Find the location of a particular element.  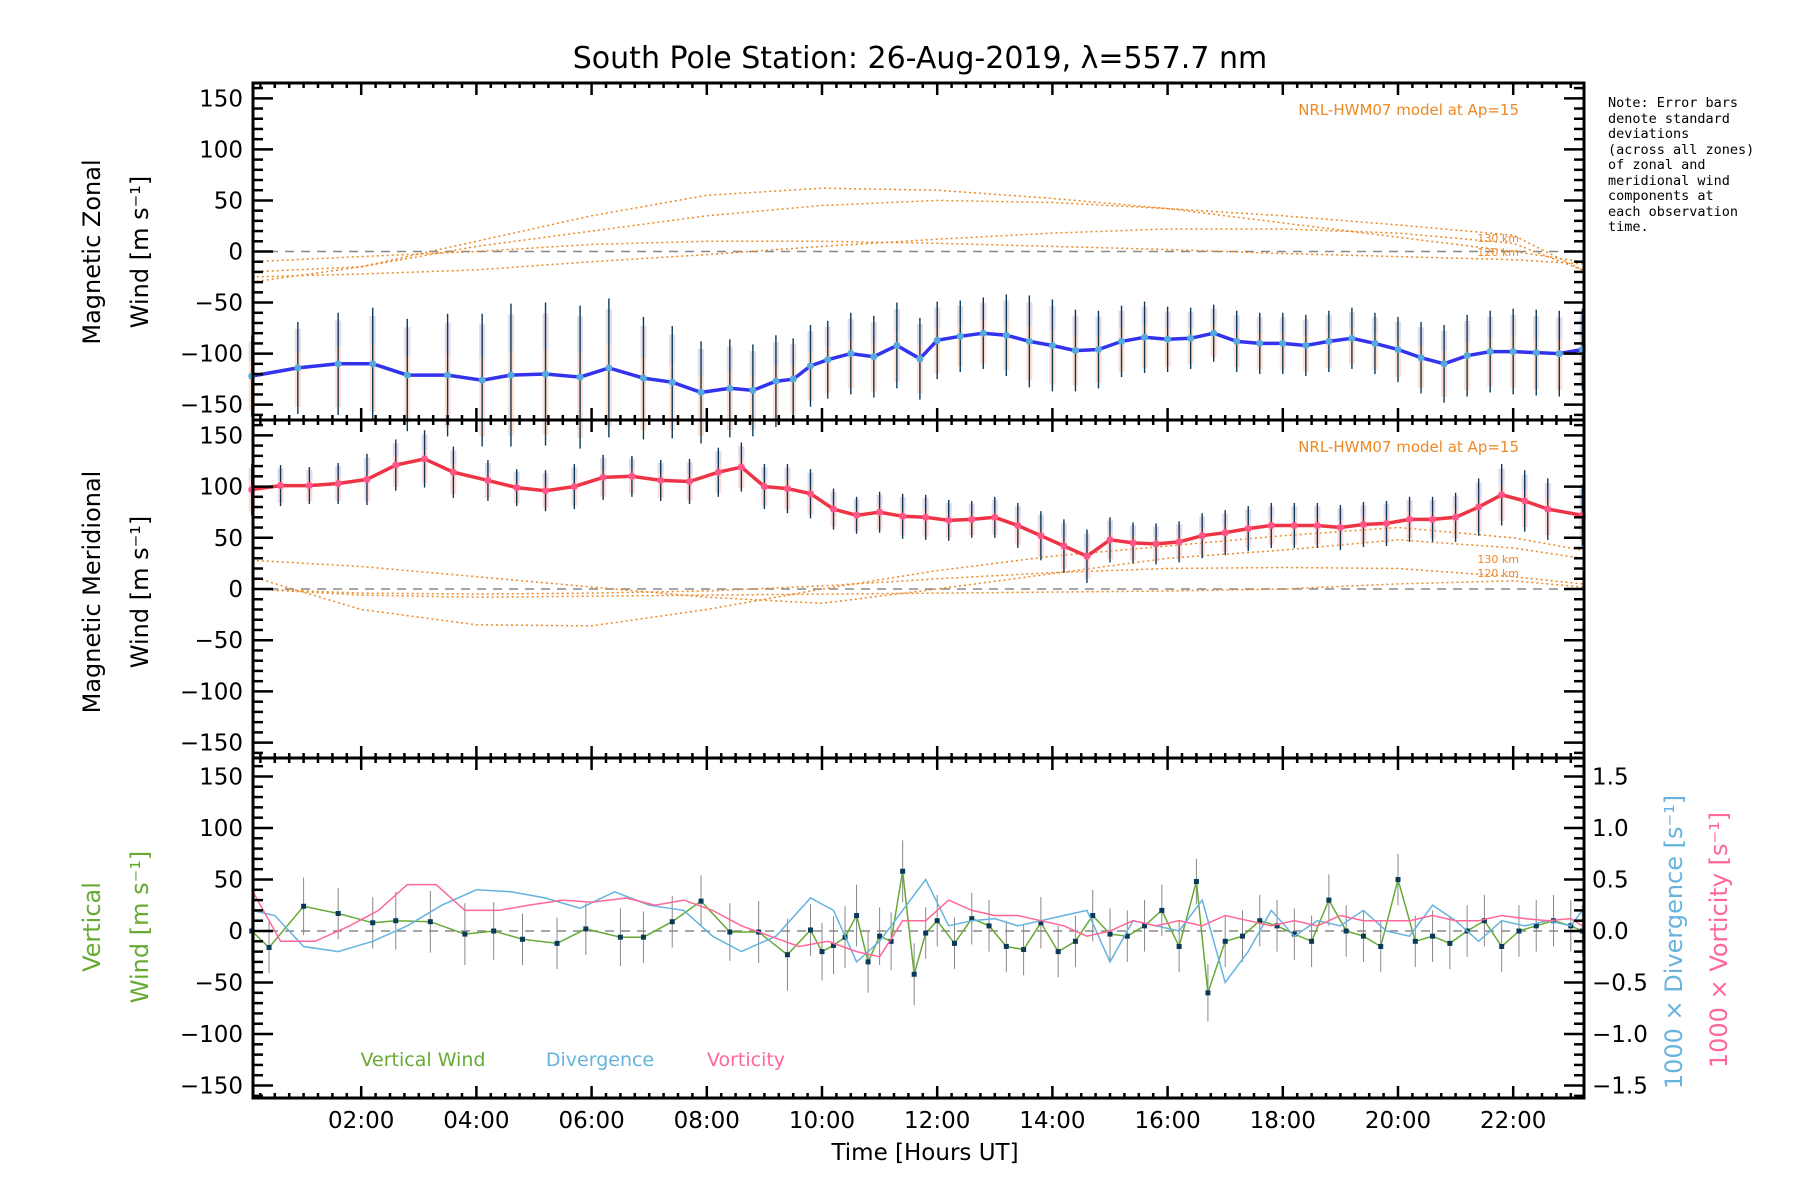

legend-divergence: Divergence is located at coordinates (600, 1060).